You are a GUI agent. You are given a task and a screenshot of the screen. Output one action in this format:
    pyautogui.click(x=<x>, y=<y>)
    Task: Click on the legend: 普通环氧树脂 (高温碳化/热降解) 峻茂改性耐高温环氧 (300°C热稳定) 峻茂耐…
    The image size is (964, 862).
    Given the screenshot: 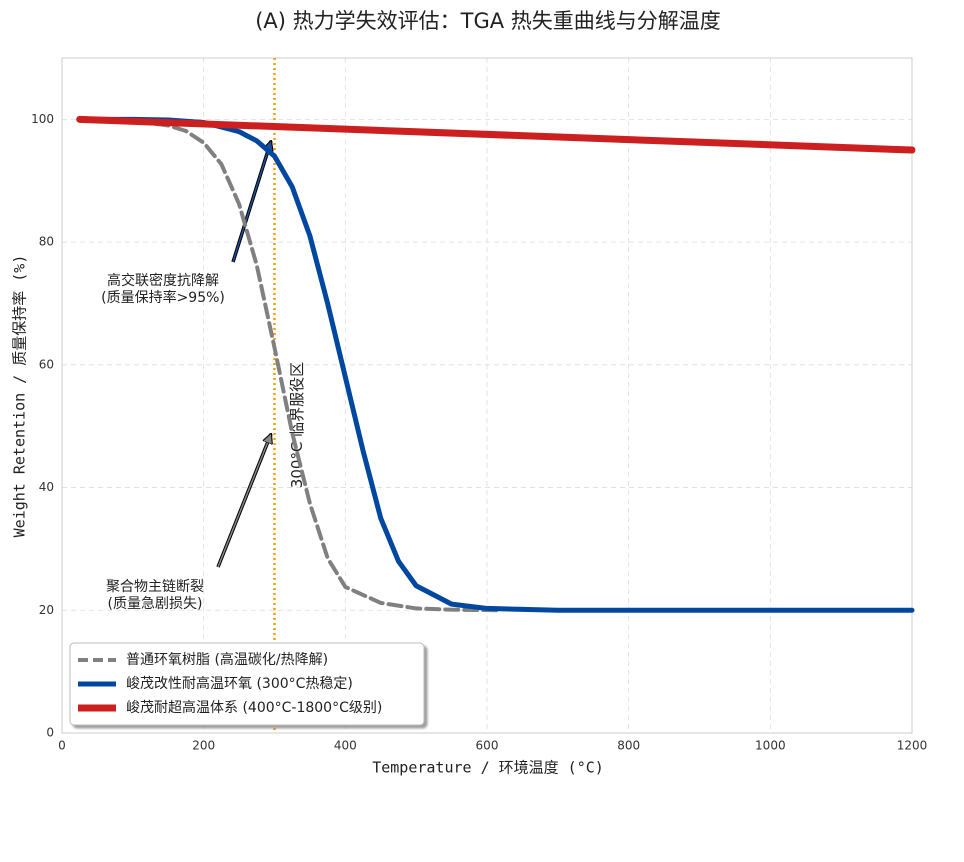 What is the action you would take?
    pyautogui.click(x=247, y=684)
    